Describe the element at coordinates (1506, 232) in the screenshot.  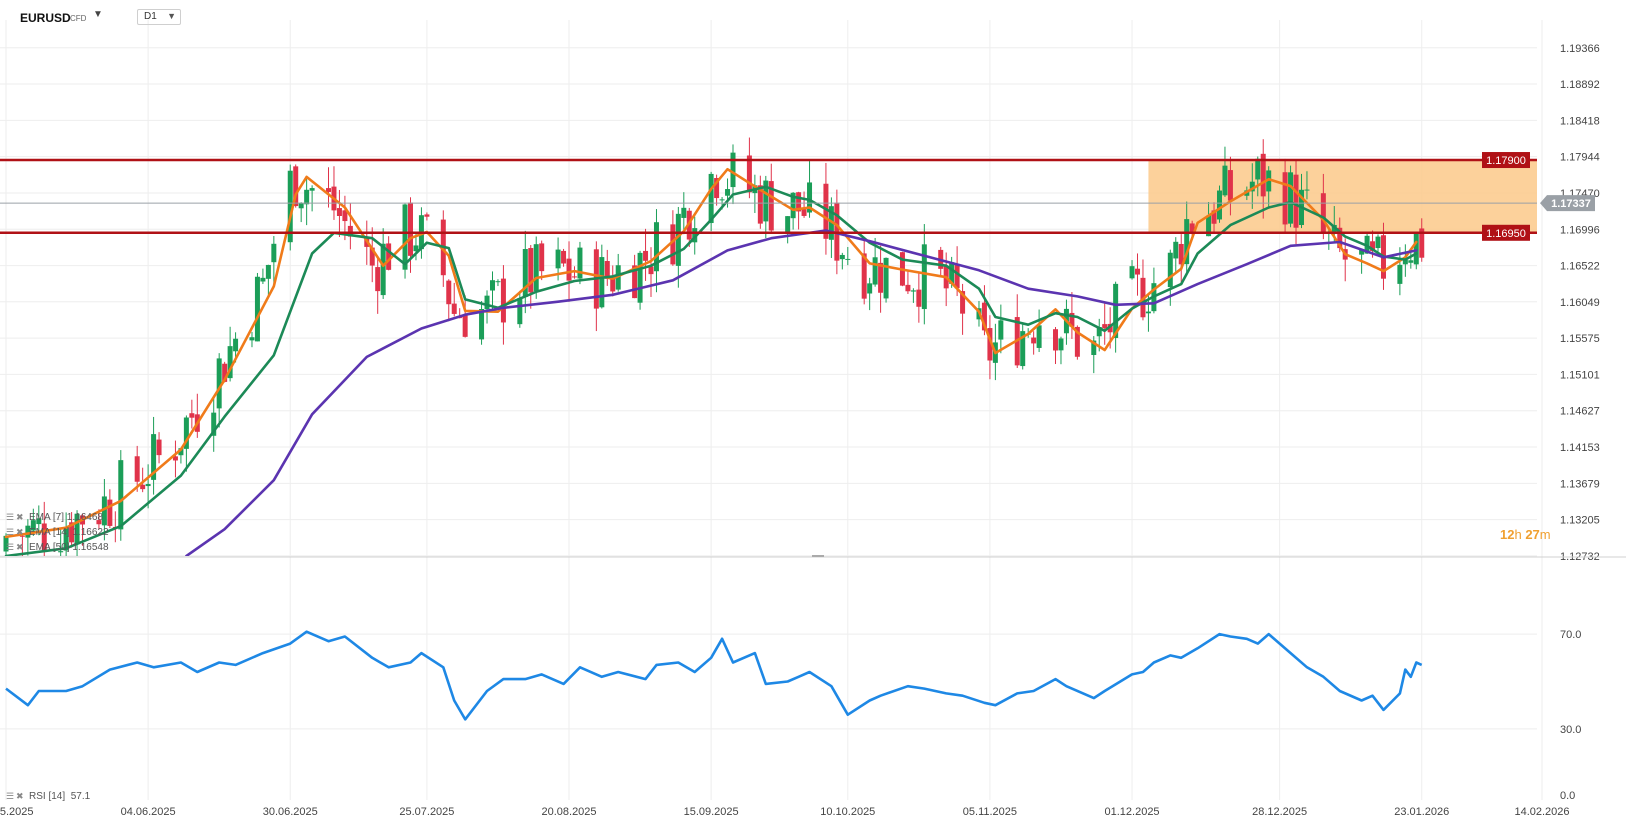
I see `price-line-tag` at that location.